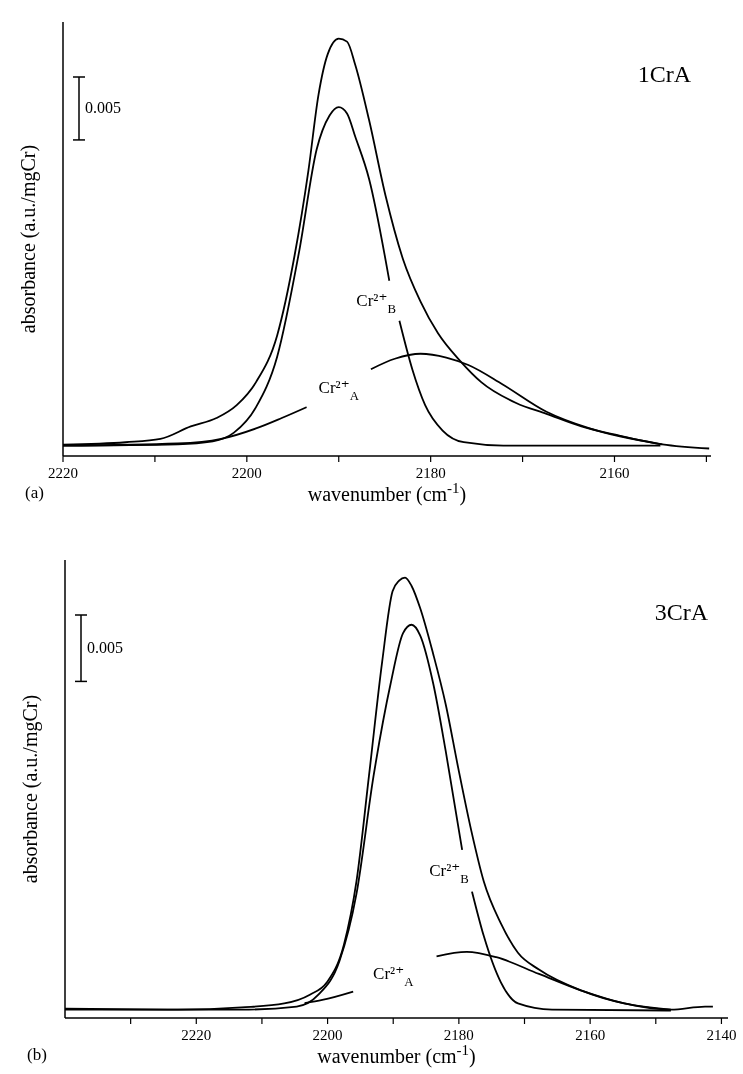  I want to click on text: 3CrA, so click(681, 612).